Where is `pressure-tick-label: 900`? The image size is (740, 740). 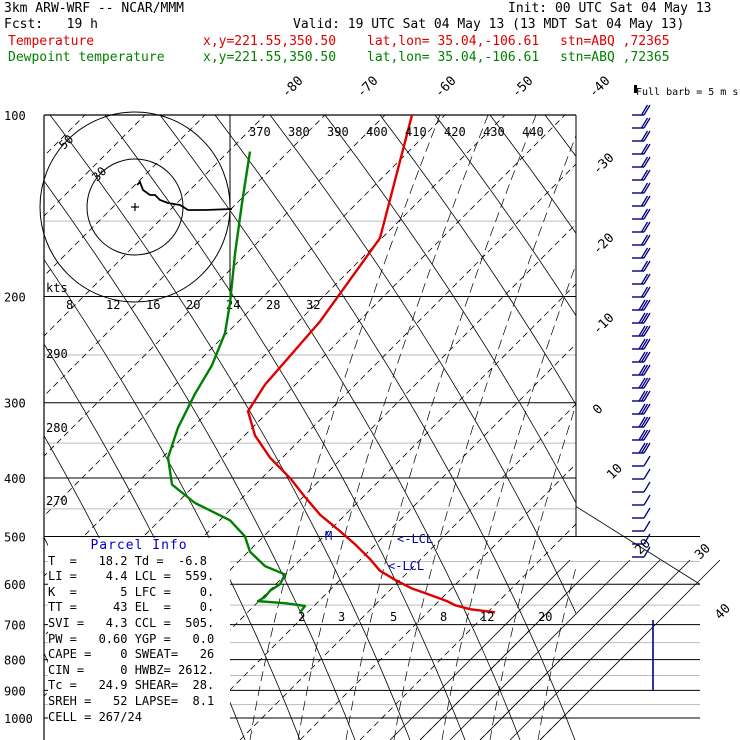 pressure-tick-label: 900 is located at coordinates (15, 691).